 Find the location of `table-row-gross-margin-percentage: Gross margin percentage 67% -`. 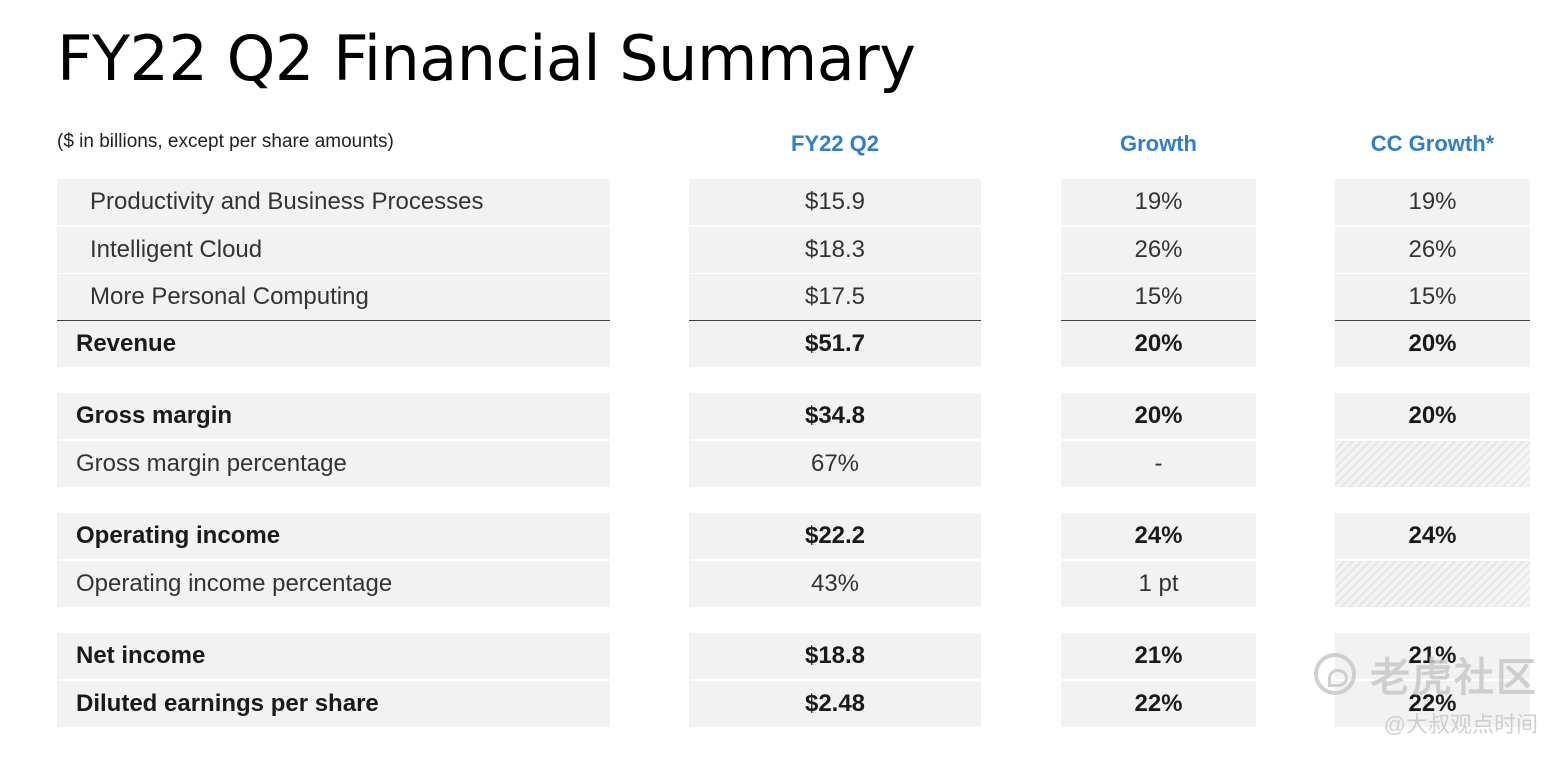

table-row-gross-margin-percentage: Gross margin percentage 67% - is located at coordinates (784, 463).